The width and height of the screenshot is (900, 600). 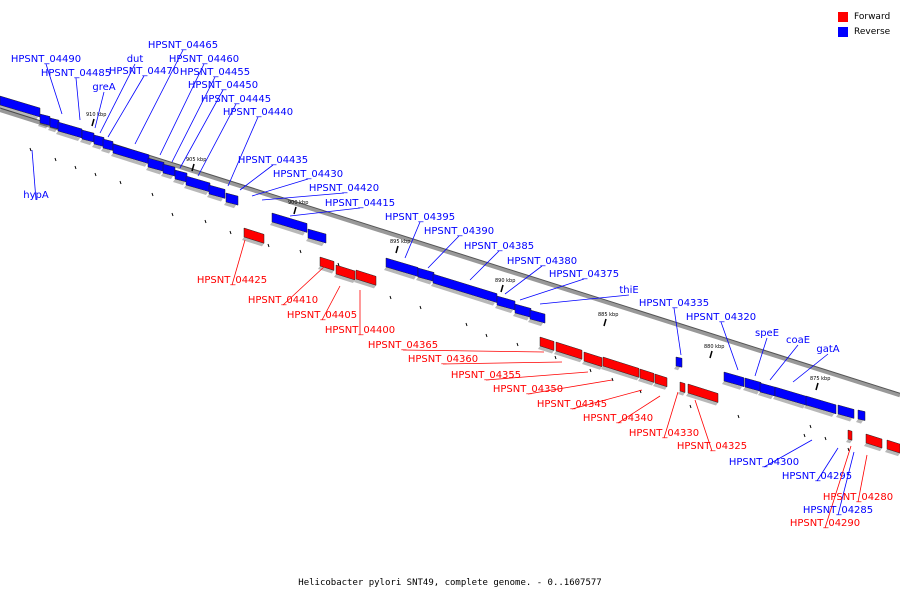 I want to click on svg-text: HPSNT_04410, so click(x=283, y=300).